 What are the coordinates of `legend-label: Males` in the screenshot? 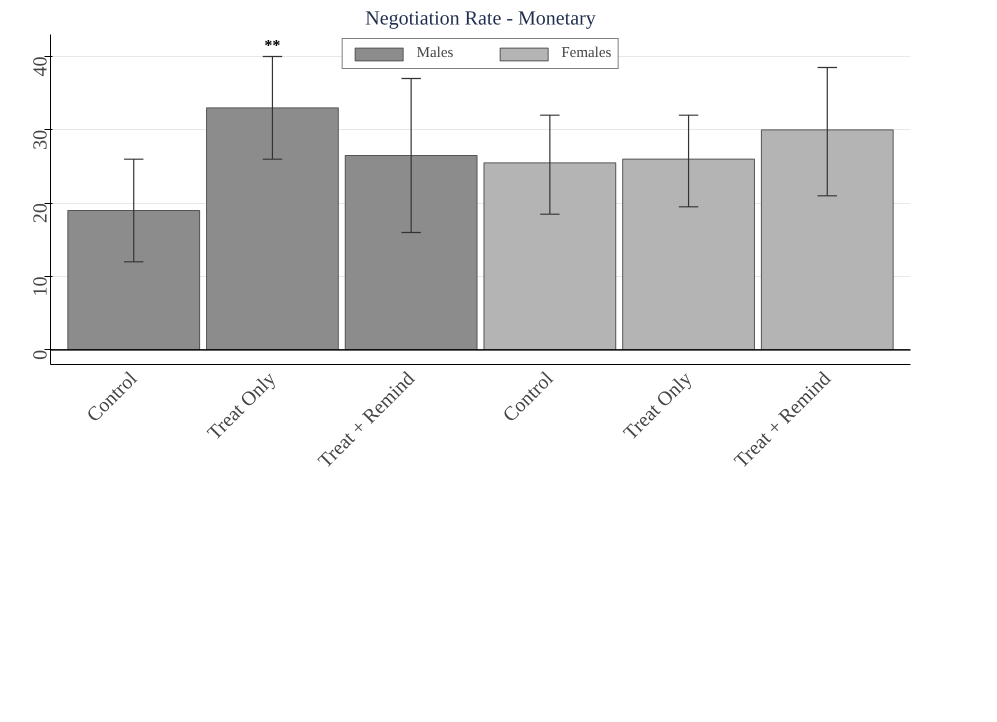 It's located at (435, 53).